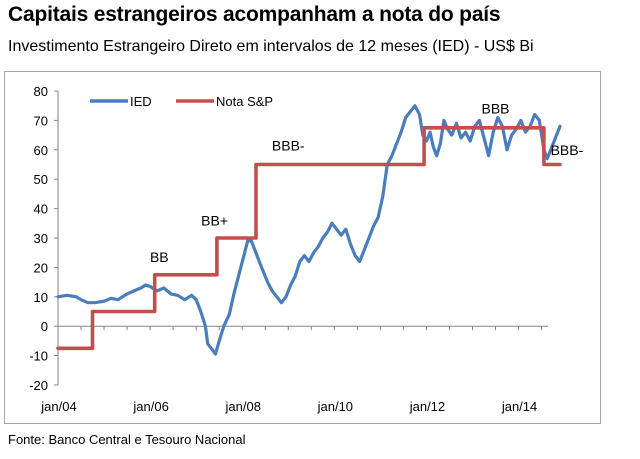 This screenshot has width=640, height=459. I want to click on legend-label: IED, so click(141, 101).